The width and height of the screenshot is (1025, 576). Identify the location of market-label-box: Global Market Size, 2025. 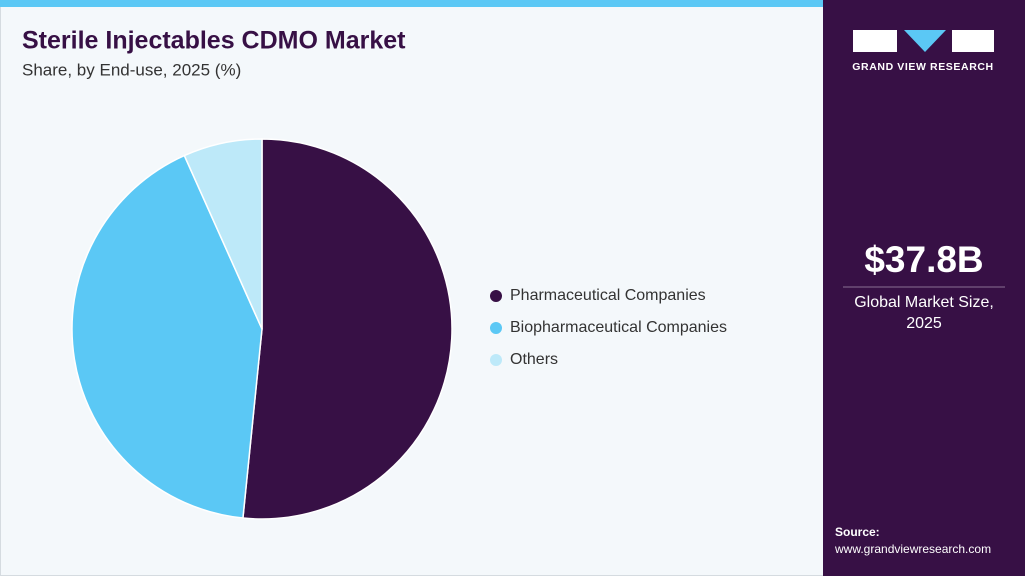
(924, 313).